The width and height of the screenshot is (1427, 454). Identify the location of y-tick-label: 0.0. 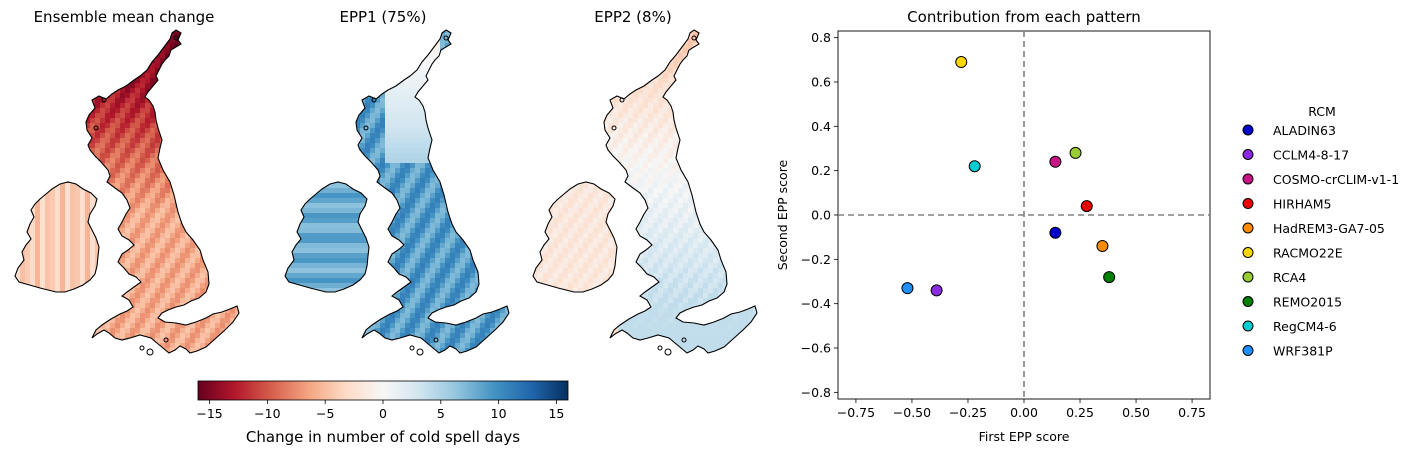
(821, 215).